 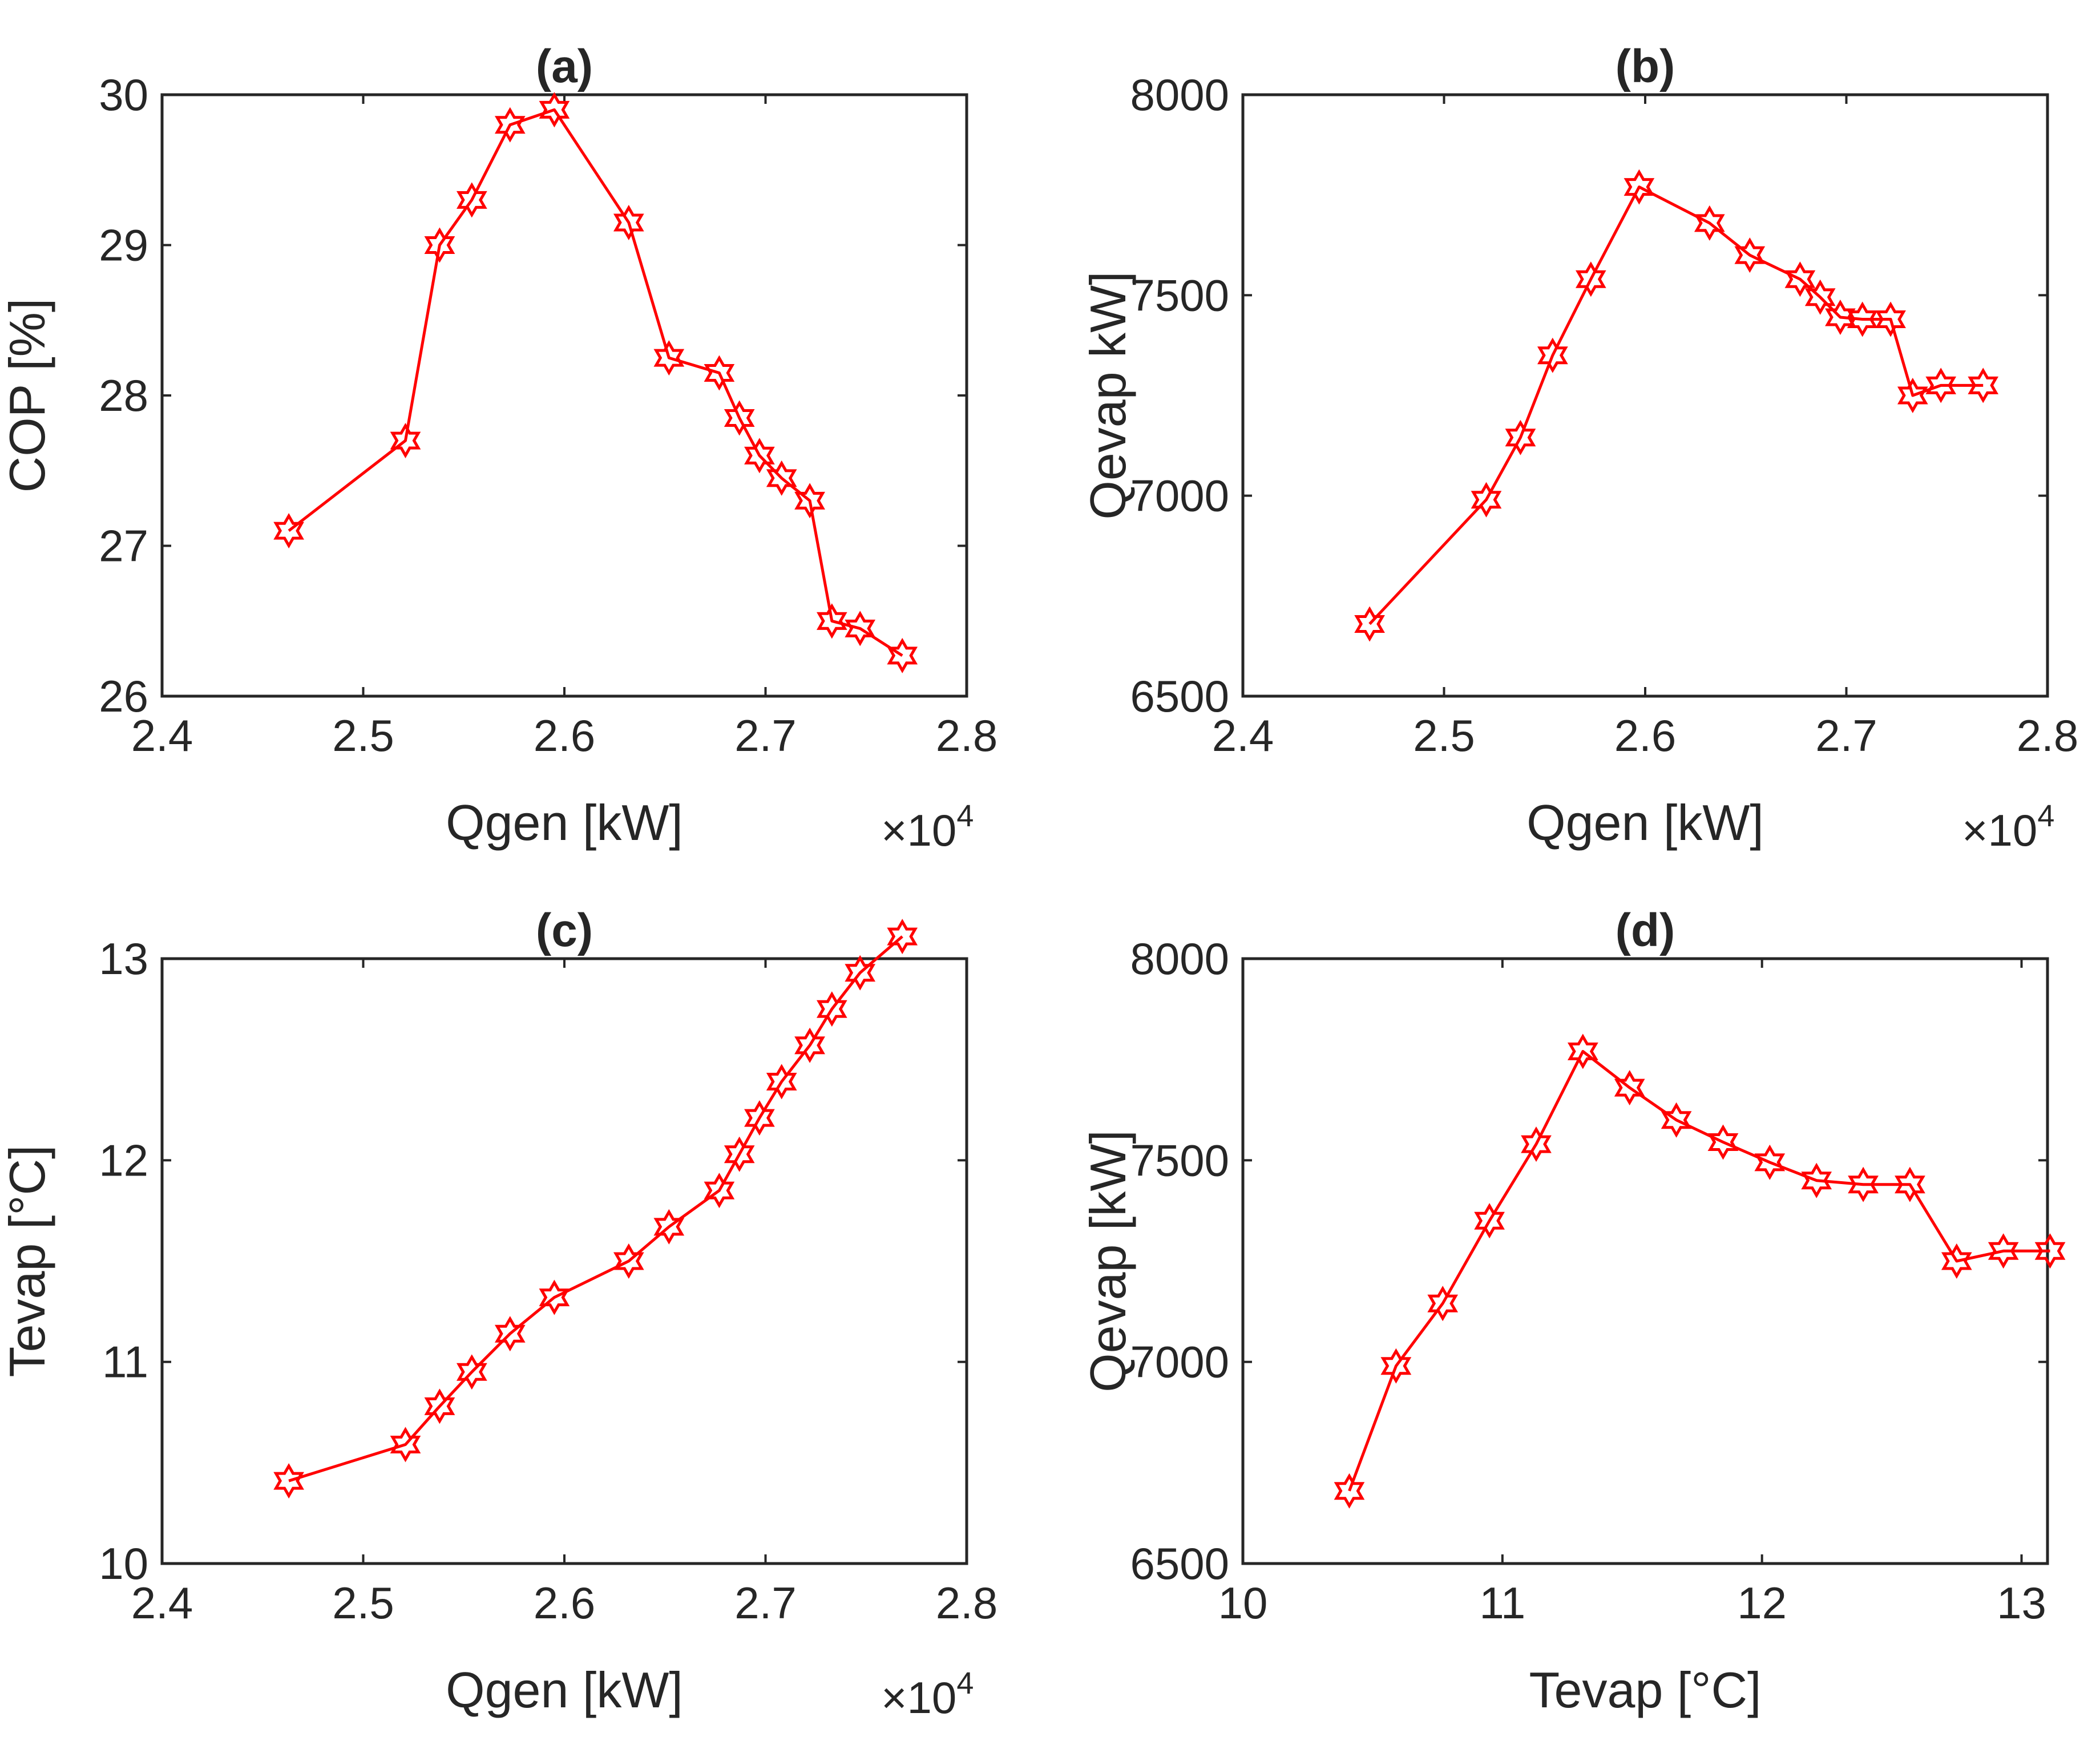 I want to click on x-tick-label: 10, so click(x=1243, y=1603).